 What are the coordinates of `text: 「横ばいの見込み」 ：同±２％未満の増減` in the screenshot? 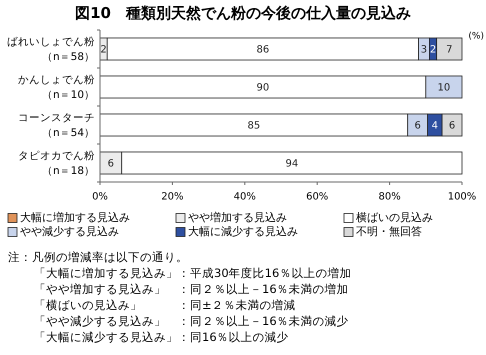 It's located at (165, 305).